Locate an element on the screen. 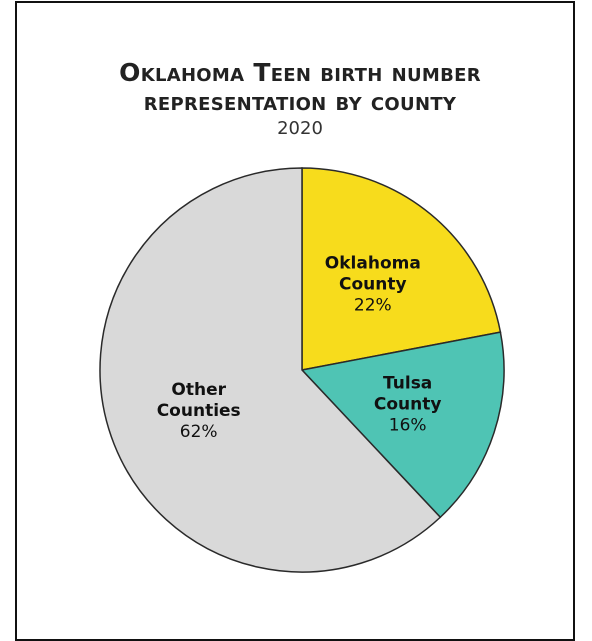 Image resolution: width=592 pixels, height=641 pixels. chart-subtitle: 2020 is located at coordinates (300, 128).